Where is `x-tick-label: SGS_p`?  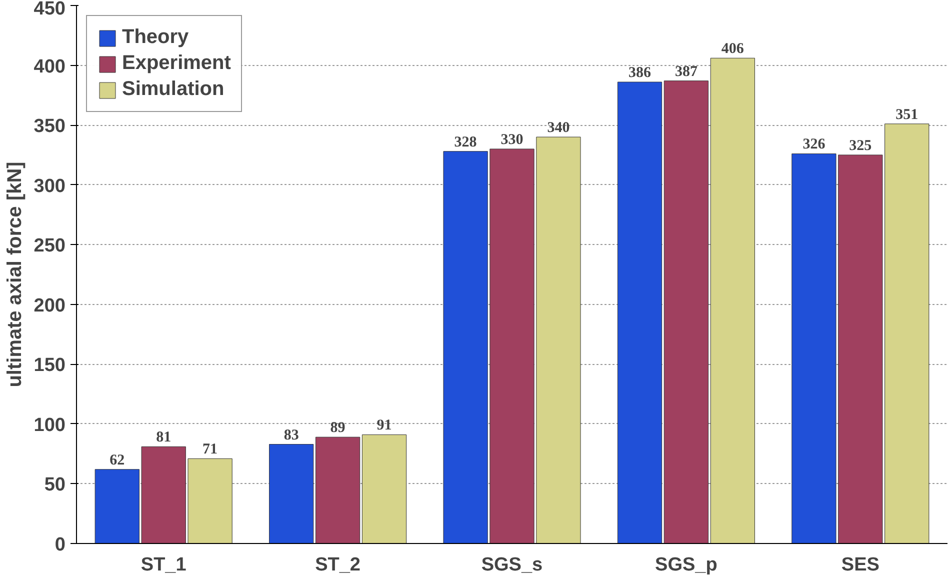
x-tick-label: SGS_p is located at coordinates (686, 565).